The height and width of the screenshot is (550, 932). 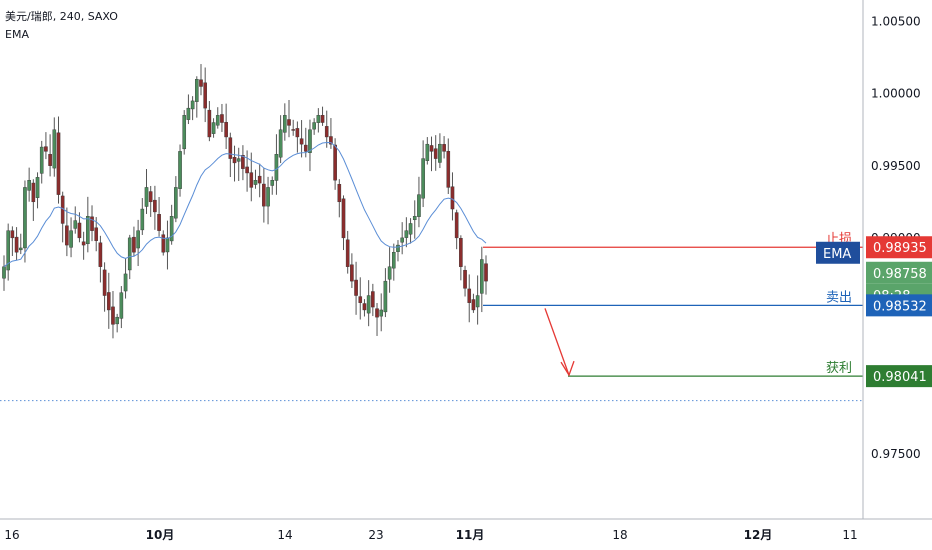 What do you see at coordinates (839, 368) in the screenshot?
I see `take-profit-label: 获利` at bounding box center [839, 368].